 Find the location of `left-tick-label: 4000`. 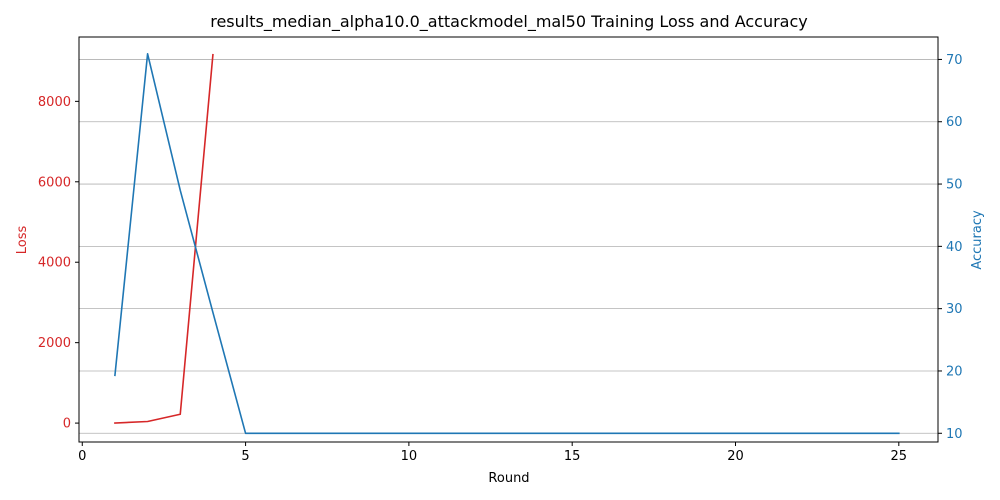

left-tick-label: 4000 is located at coordinates (54, 263).